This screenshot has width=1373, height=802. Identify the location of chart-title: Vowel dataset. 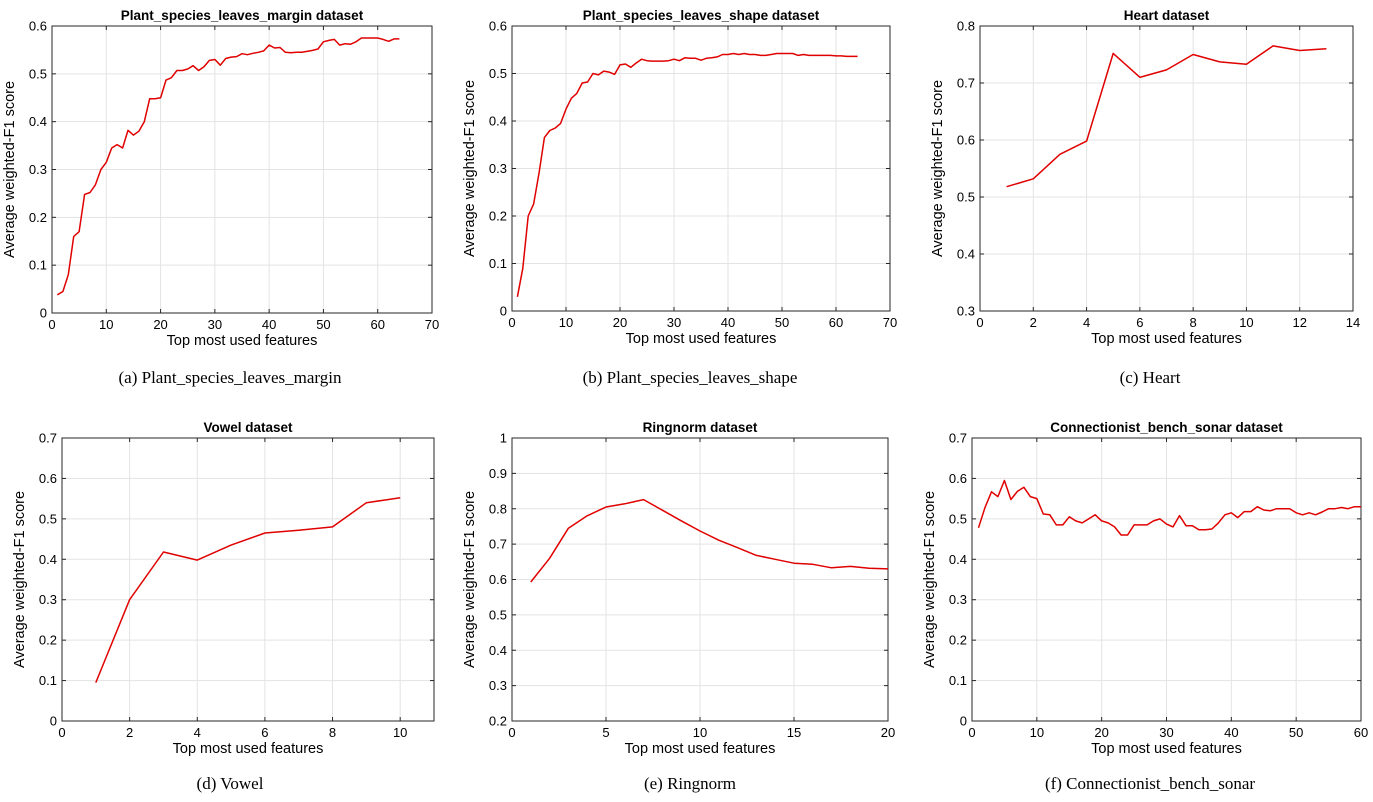
(248, 427).